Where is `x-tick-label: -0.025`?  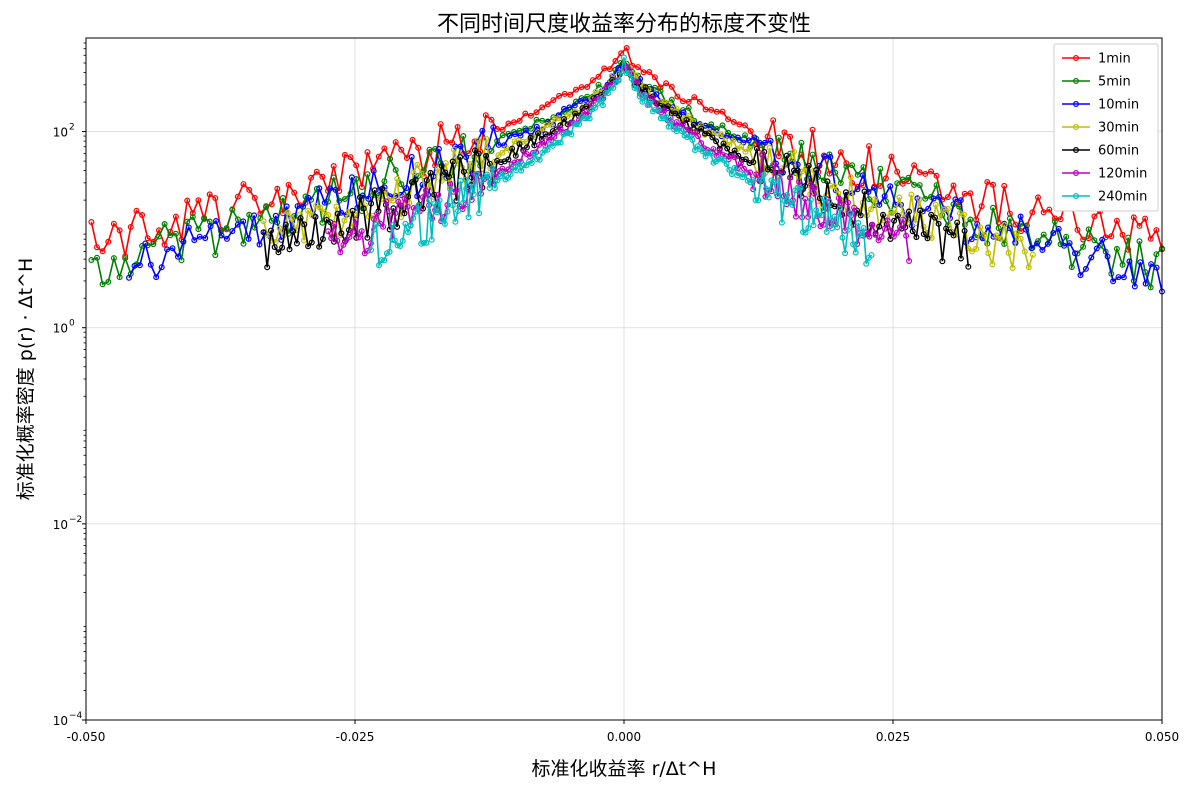 x-tick-label: -0.025 is located at coordinates (355, 737).